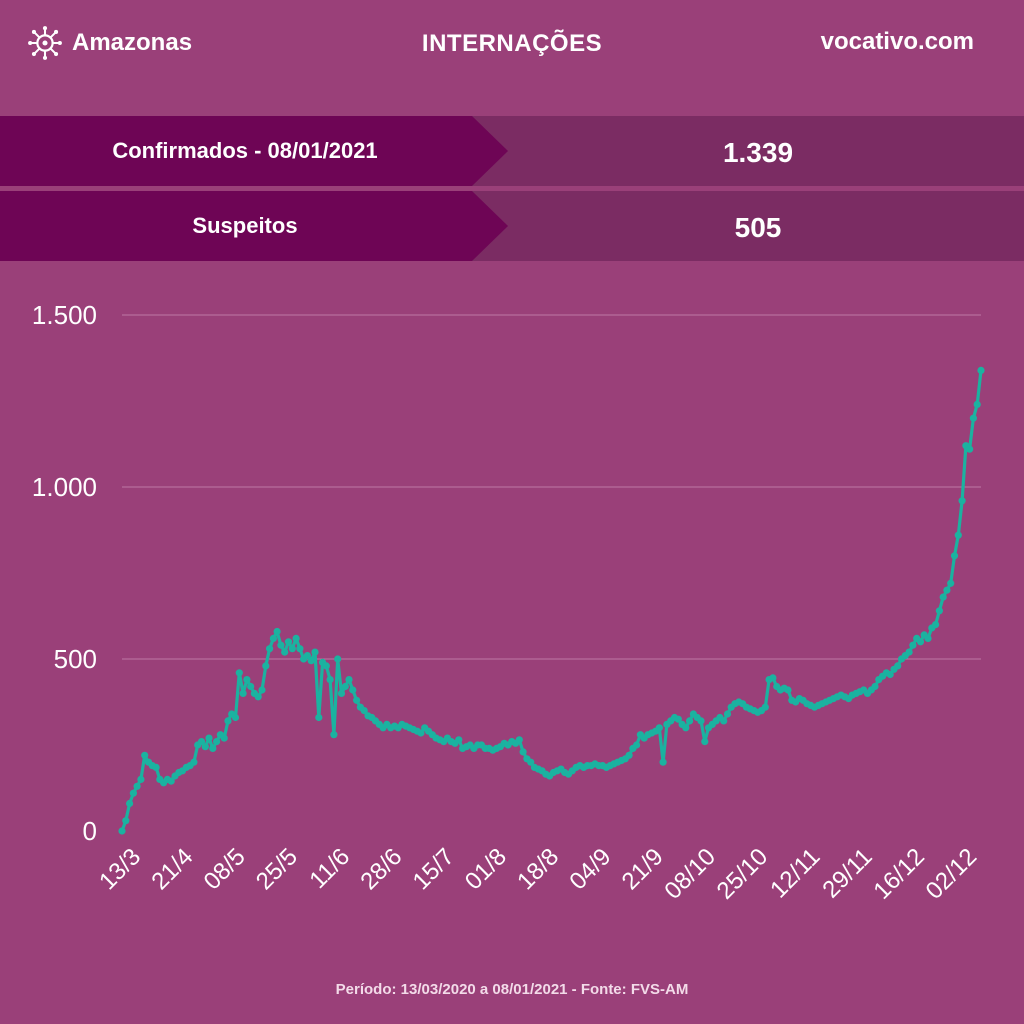 Image resolution: width=1024 pixels, height=1024 pixels. Describe the element at coordinates (90, 831) in the screenshot. I see `y-tick-label: 0` at that location.